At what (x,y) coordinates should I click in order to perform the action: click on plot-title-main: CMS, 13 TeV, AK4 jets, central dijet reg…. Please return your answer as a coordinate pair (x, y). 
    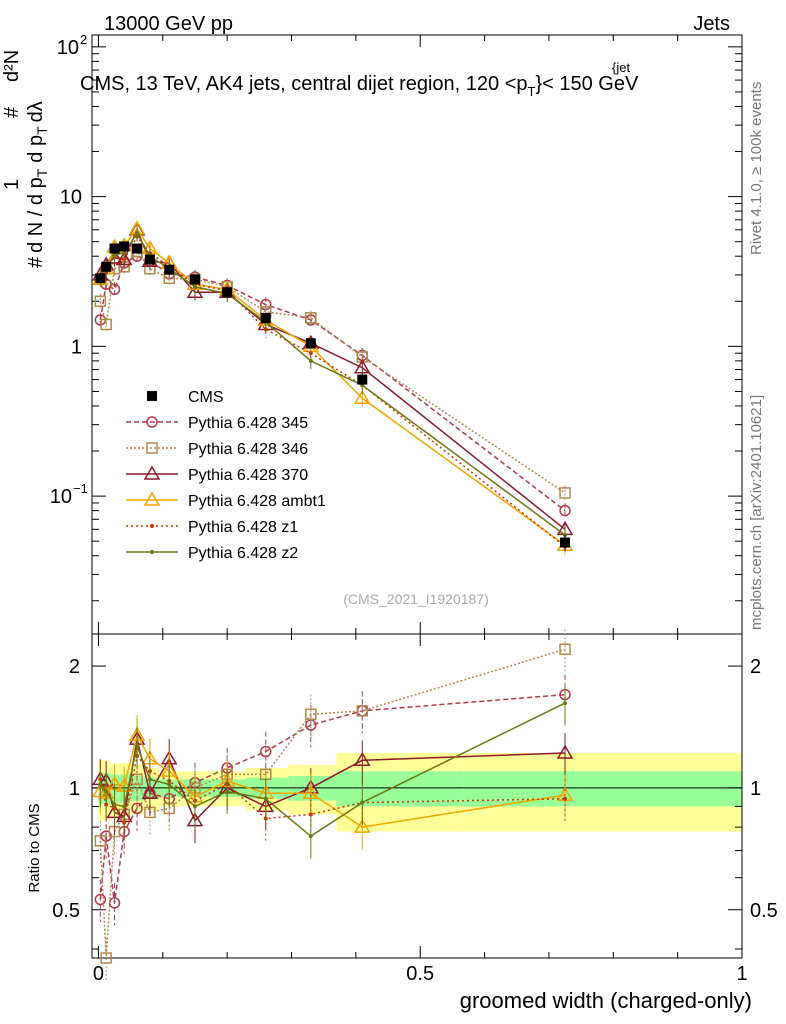
    Looking at the image, I should click on (304, 84).